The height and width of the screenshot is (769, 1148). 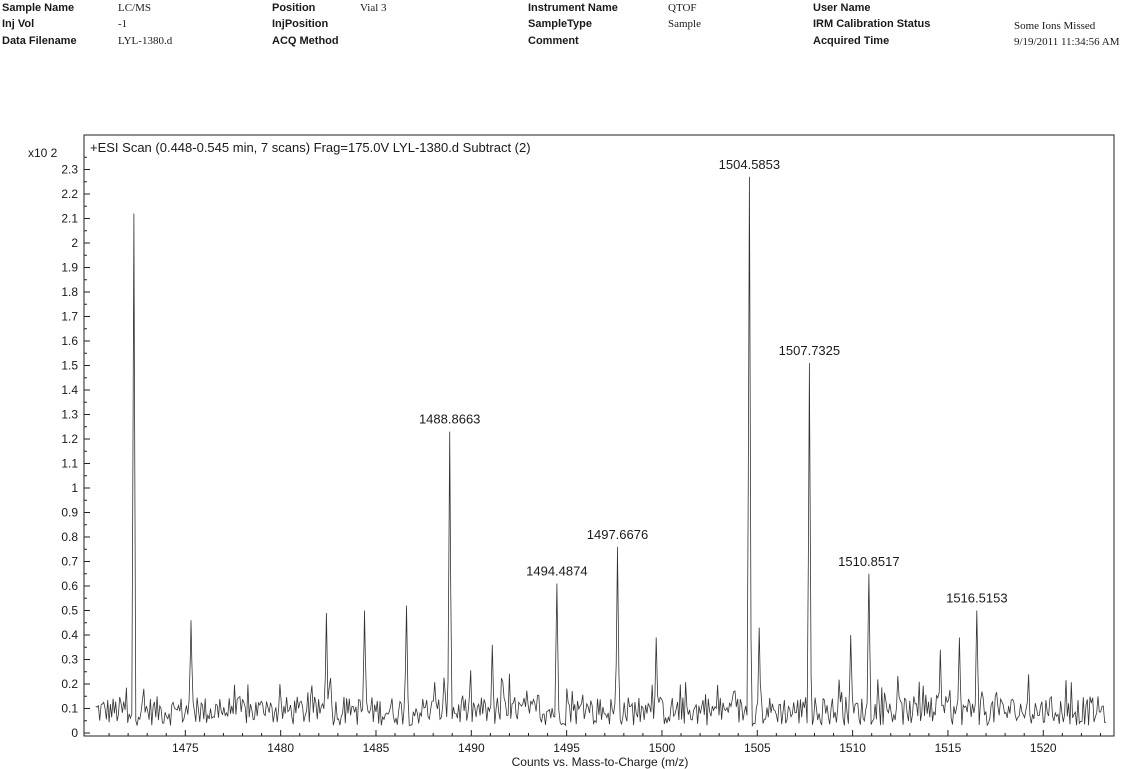 I want to click on instrument-name-label: Instrument Name, so click(x=573, y=8).